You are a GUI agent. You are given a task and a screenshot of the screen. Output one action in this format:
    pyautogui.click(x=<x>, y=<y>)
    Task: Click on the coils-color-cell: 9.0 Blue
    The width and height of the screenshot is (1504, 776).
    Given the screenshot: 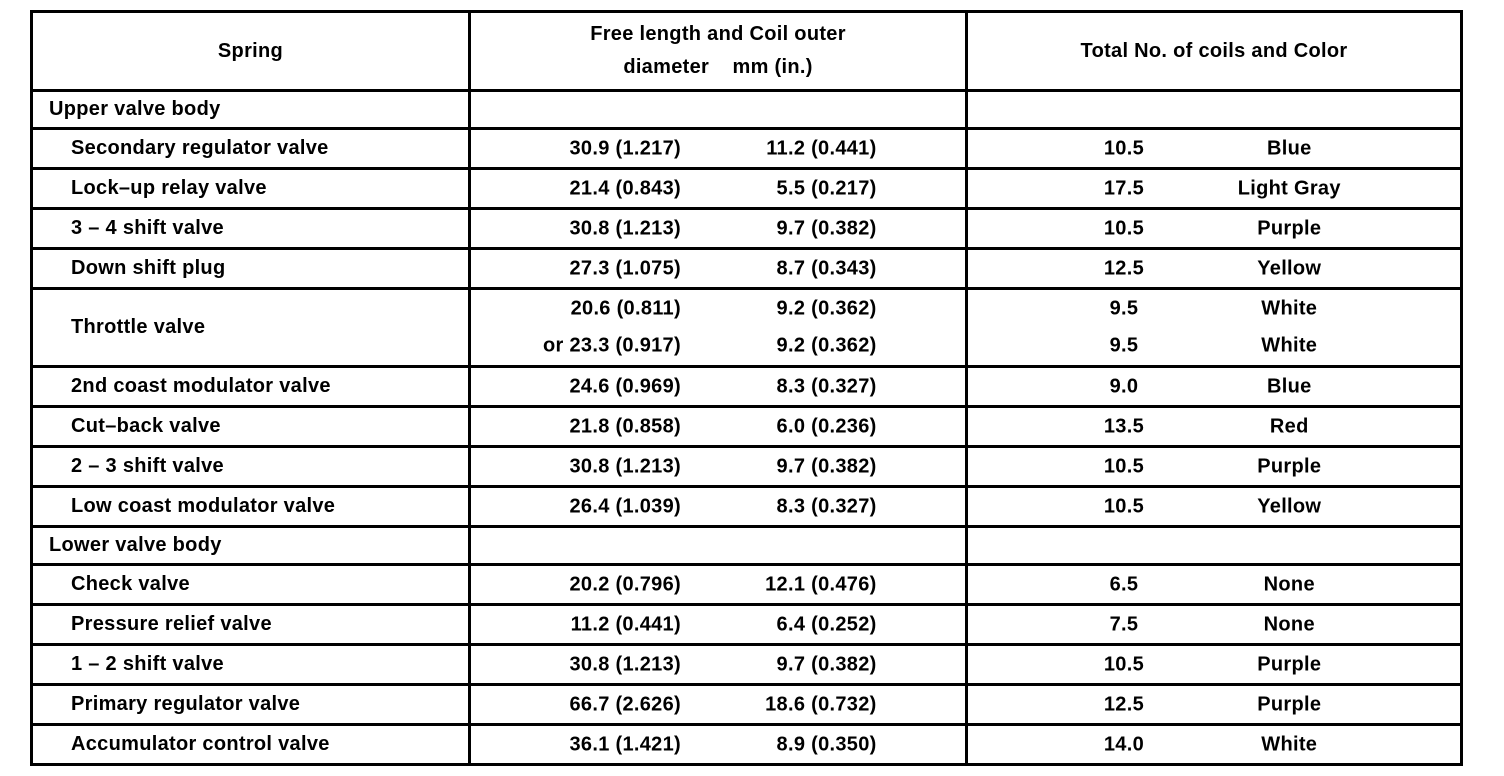 What is the action you would take?
    pyautogui.click(x=1212, y=386)
    